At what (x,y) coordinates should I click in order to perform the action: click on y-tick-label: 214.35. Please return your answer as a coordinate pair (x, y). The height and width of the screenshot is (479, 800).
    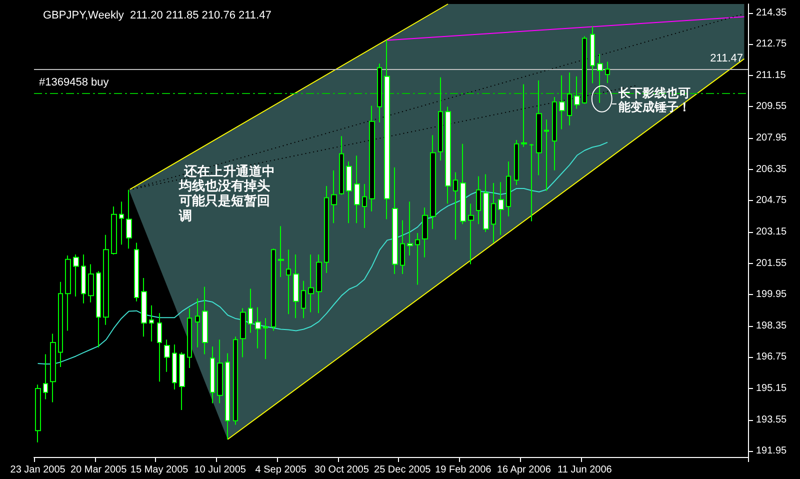
    Looking at the image, I should click on (772, 12).